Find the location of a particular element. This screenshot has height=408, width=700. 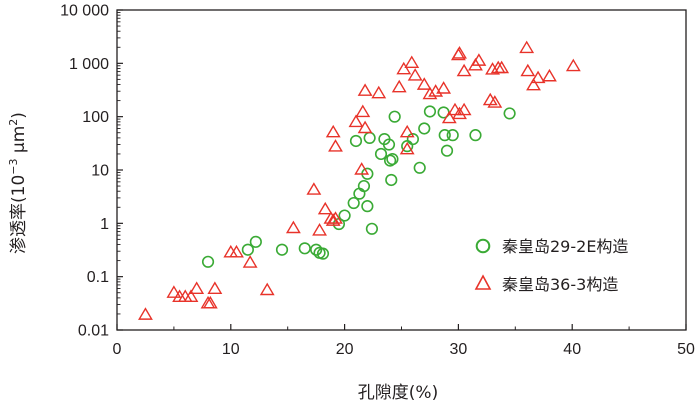

x-tick-label: 0 is located at coordinates (117, 349).